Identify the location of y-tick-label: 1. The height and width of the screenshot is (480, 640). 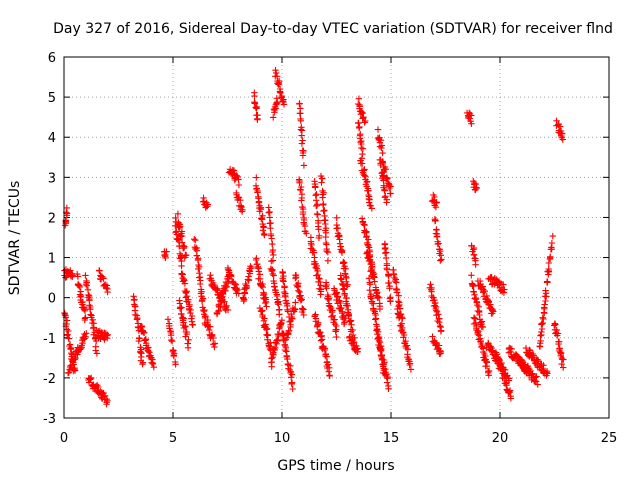
(52, 259).